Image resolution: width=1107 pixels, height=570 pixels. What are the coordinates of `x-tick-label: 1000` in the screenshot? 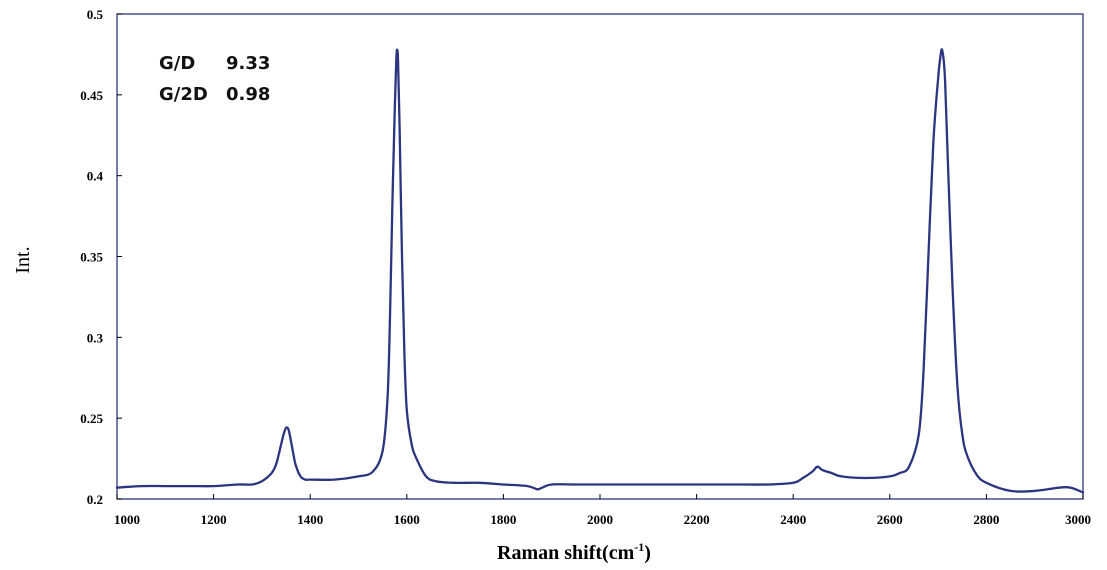 It's located at (127, 519).